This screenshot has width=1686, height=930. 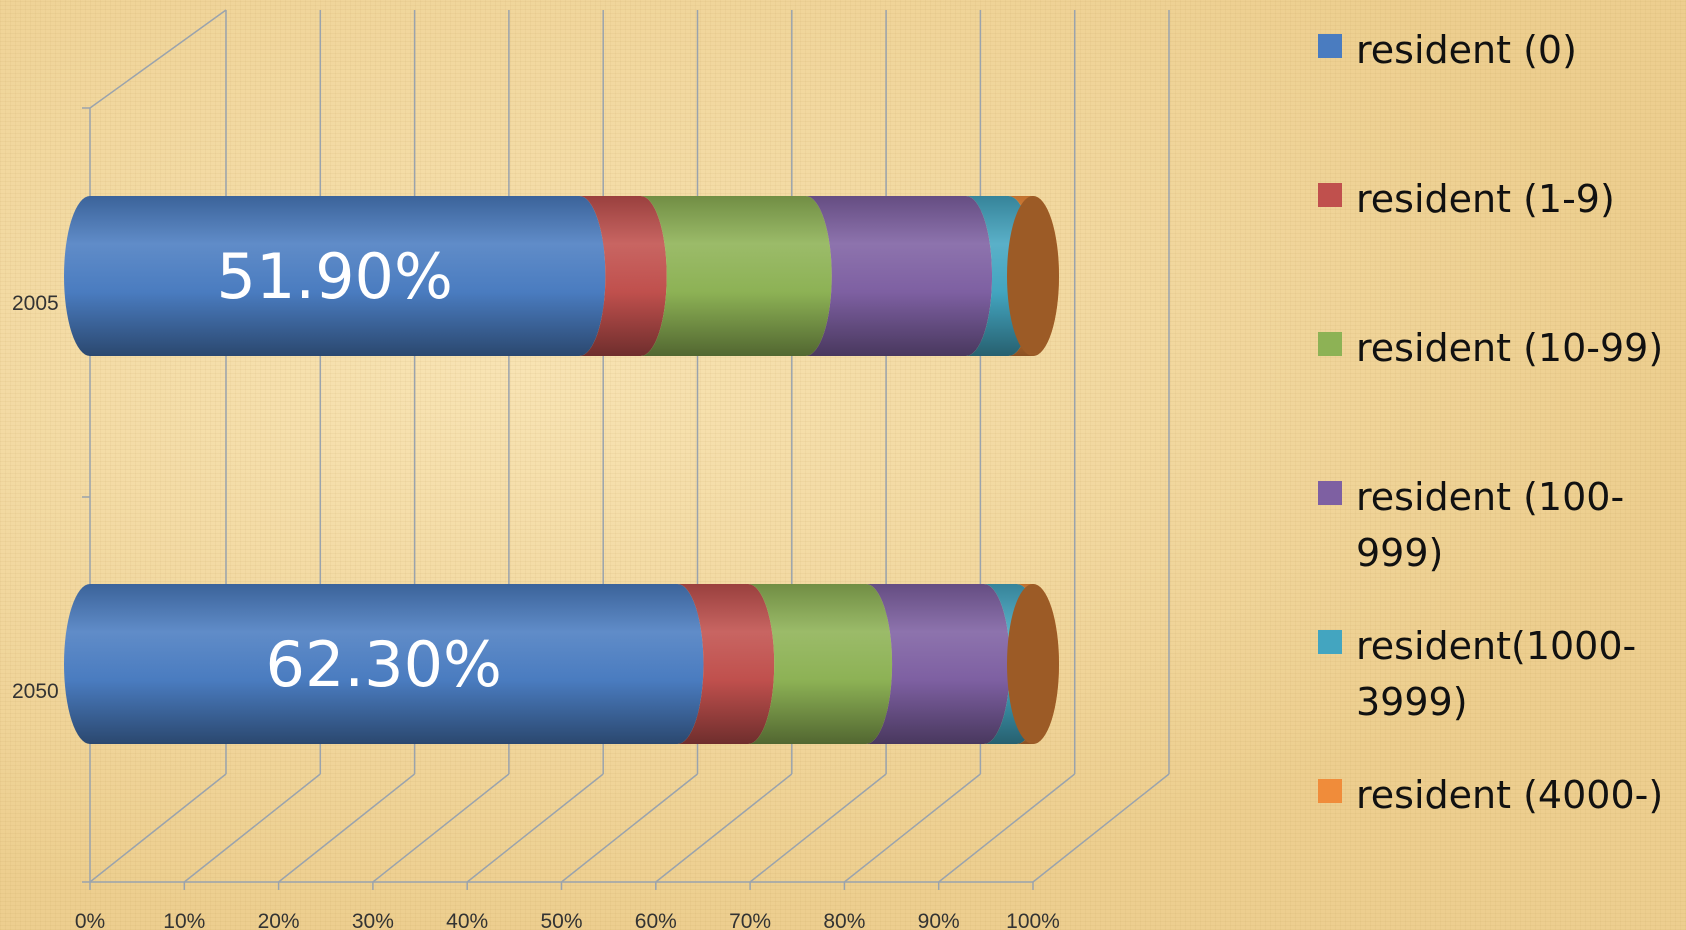 I want to click on legend-label: resident(1000-3999), so click(x=1496, y=674).